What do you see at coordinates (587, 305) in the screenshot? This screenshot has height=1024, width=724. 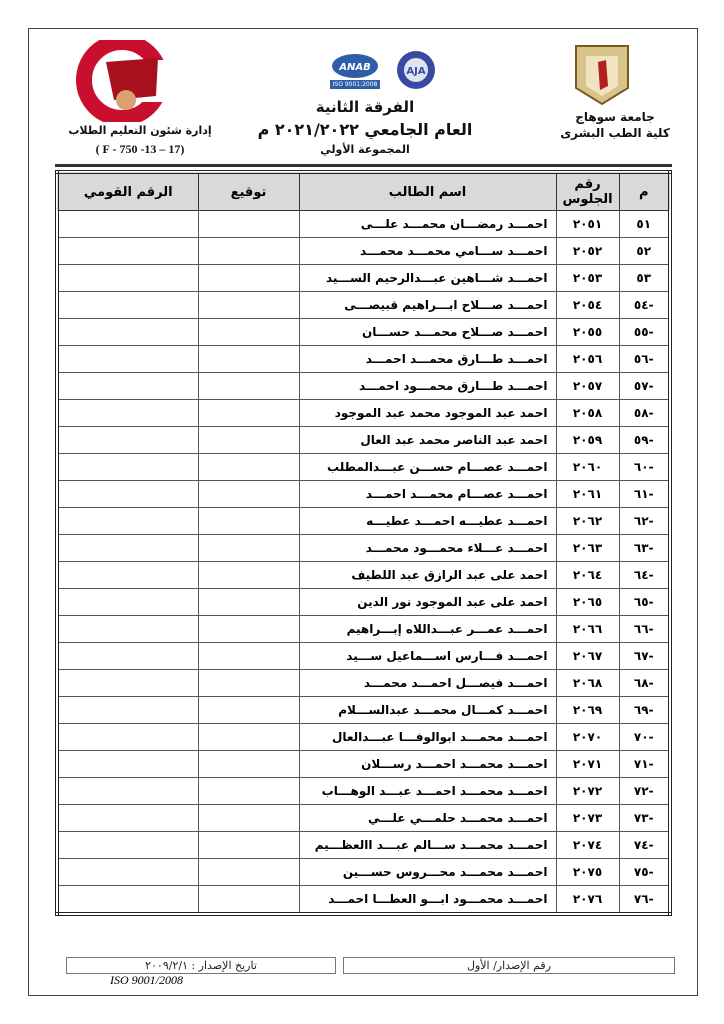 I see `seat-number: ٢٠٥٤` at bounding box center [587, 305].